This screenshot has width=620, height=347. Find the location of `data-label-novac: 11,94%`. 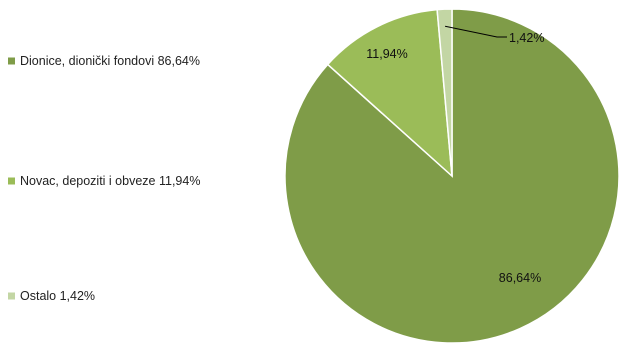

data-label-novac: 11,94% is located at coordinates (386, 54).